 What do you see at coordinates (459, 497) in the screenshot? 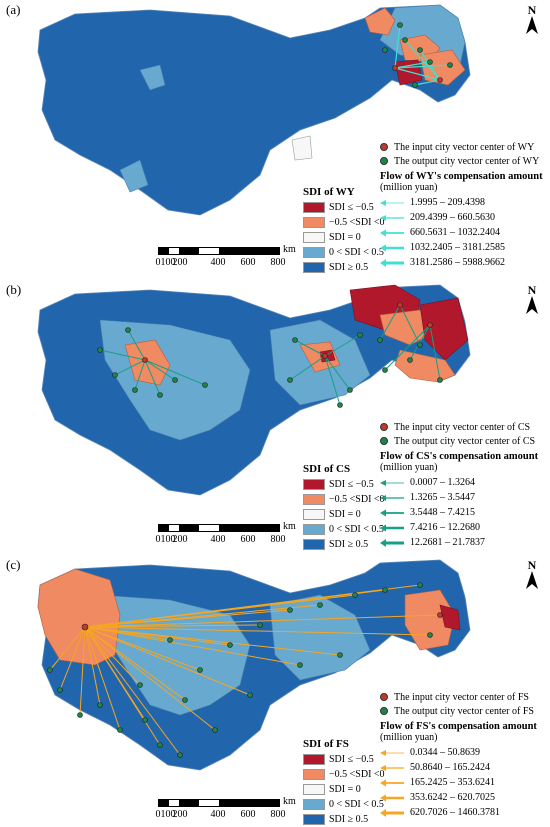
I see `flow-legend-item: 1.3265 – 3.5447` at bounding box center [459, 497].